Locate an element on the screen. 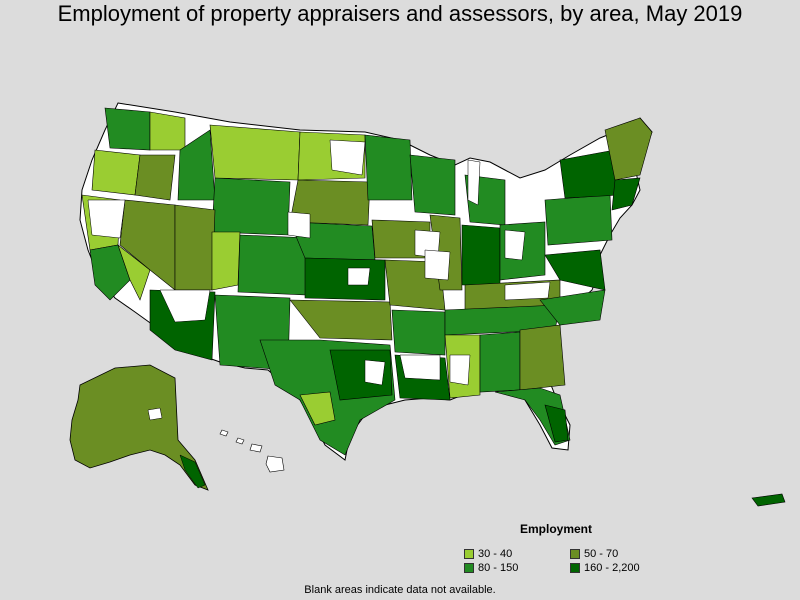  legend-title: Employment is located at coordinates (556, 529).